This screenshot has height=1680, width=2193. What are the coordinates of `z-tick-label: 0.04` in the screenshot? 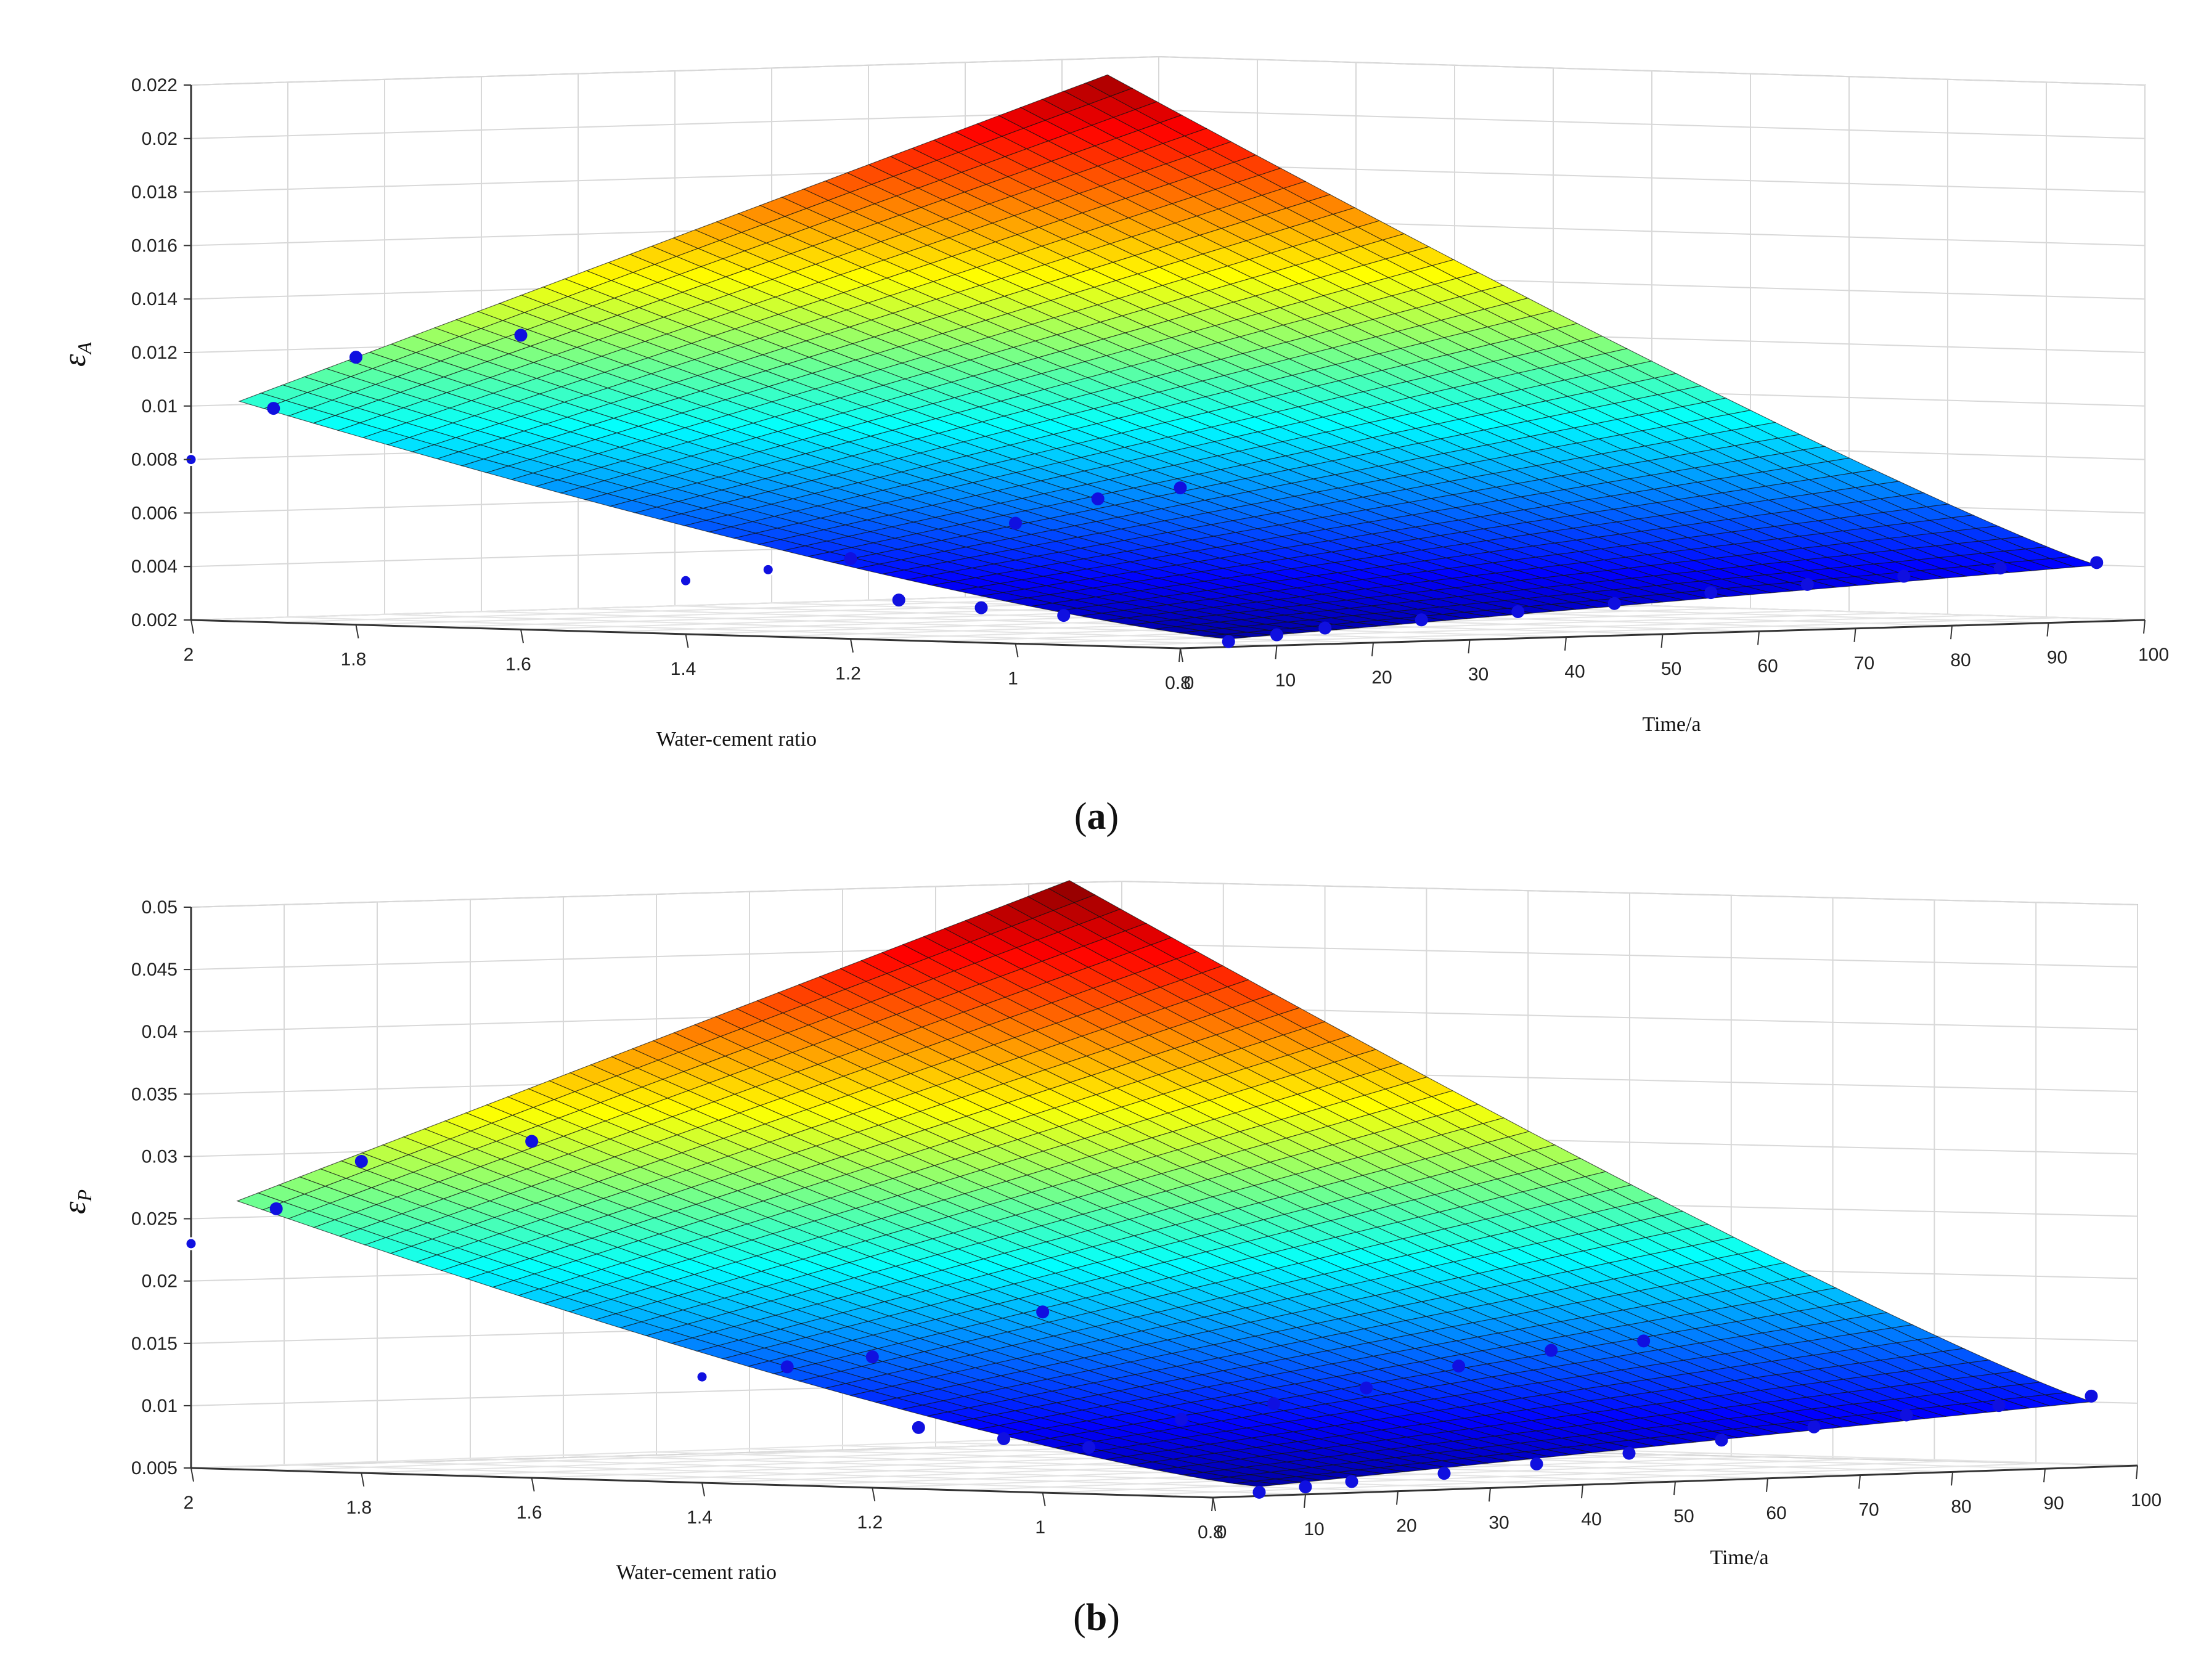 It's located at (160, 1032).